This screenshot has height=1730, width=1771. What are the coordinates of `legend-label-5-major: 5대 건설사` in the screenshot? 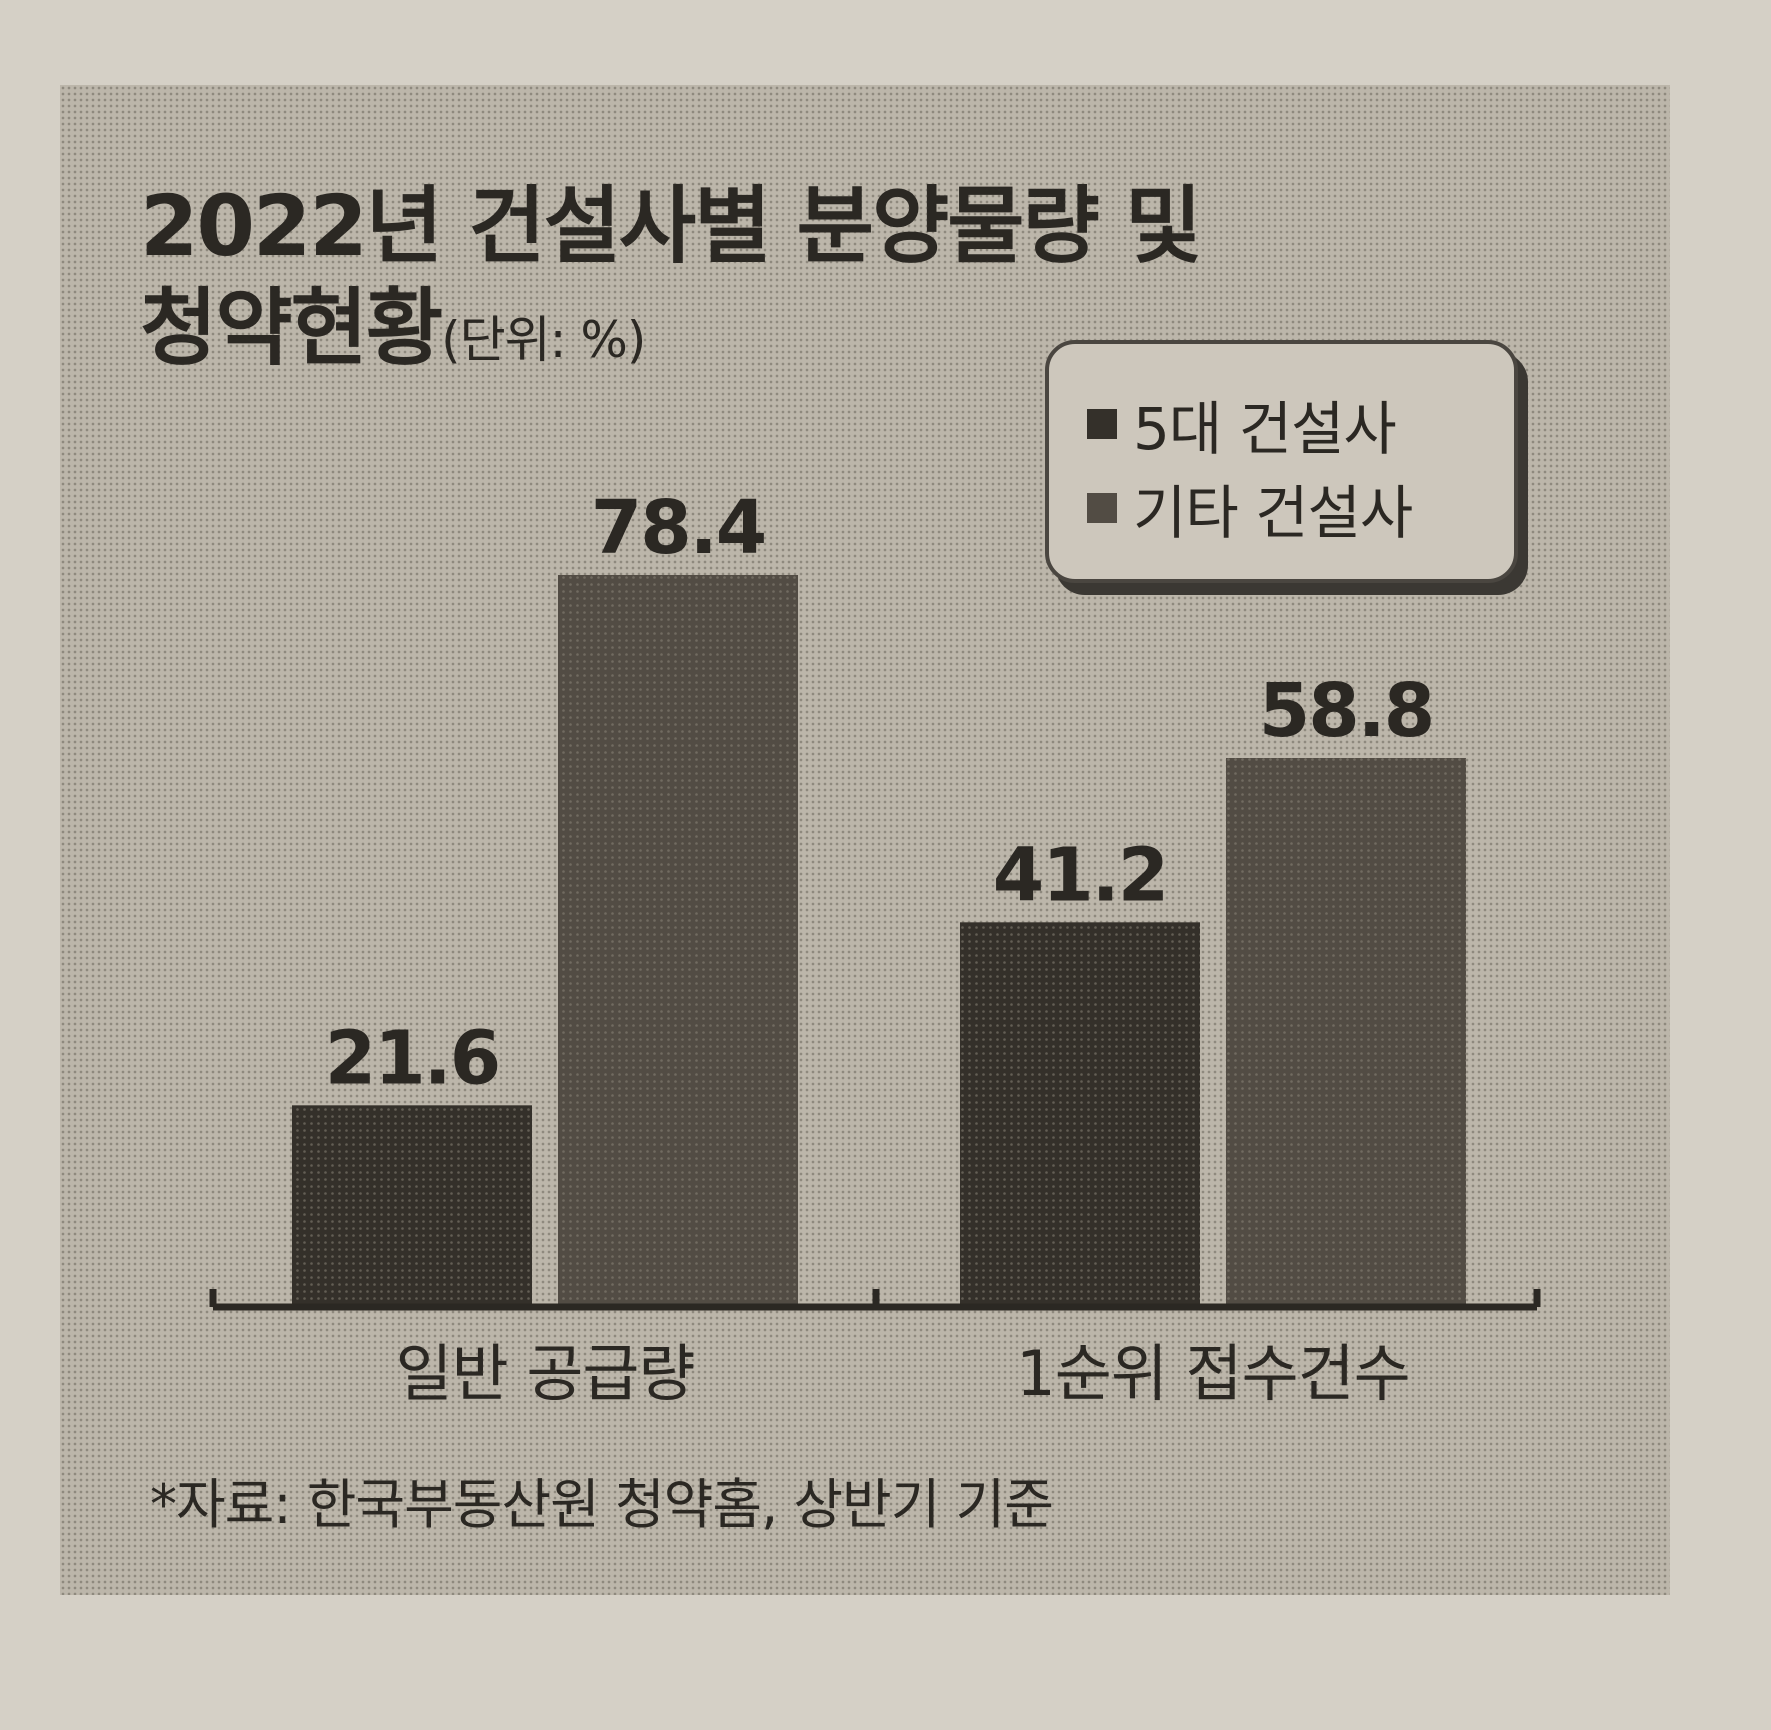 It's located at (1265, 429).